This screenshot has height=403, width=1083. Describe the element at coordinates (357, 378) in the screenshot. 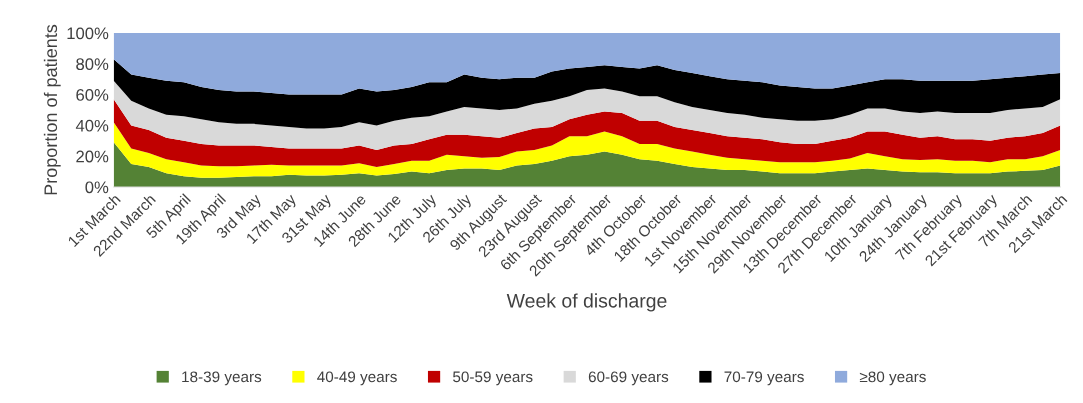

I see `legend-label: 40-49 years` at that location.